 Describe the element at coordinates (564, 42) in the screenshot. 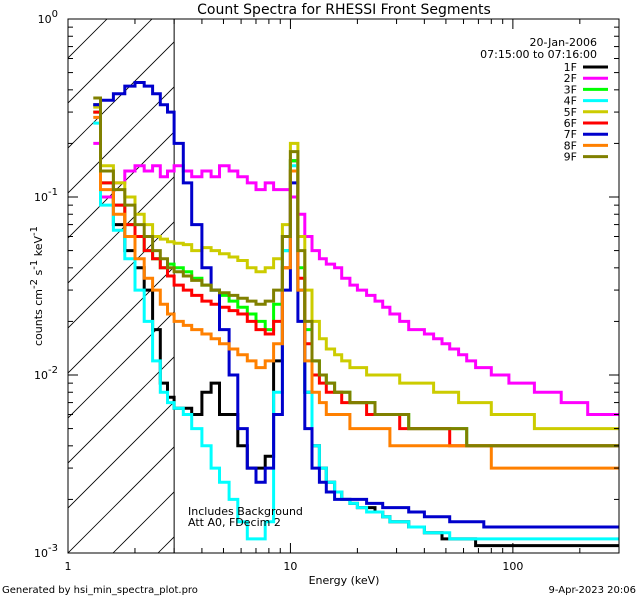

I see `date-label: 20-Jan-2006` at that location.